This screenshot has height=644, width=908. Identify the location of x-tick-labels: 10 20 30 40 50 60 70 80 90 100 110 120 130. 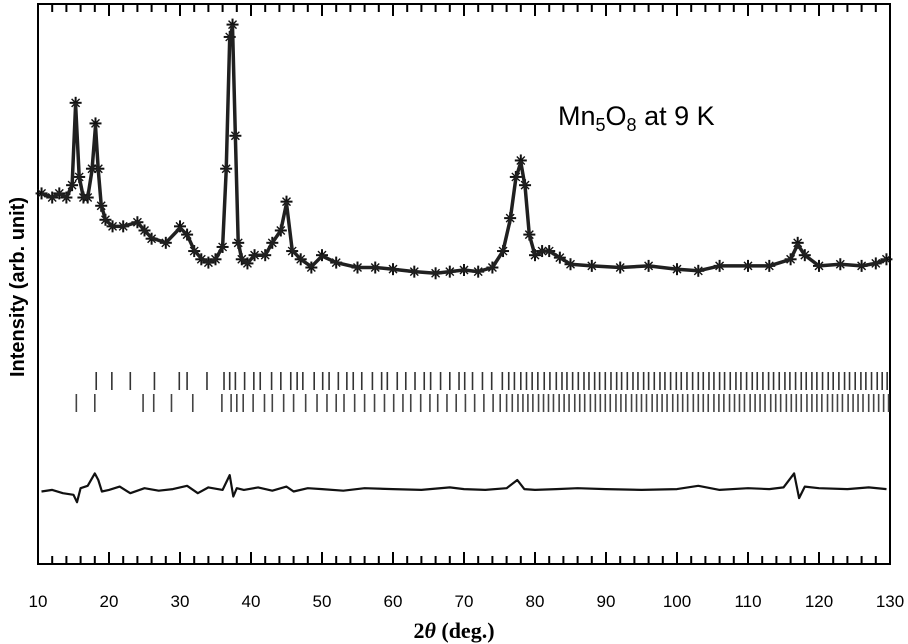
(467, 601).